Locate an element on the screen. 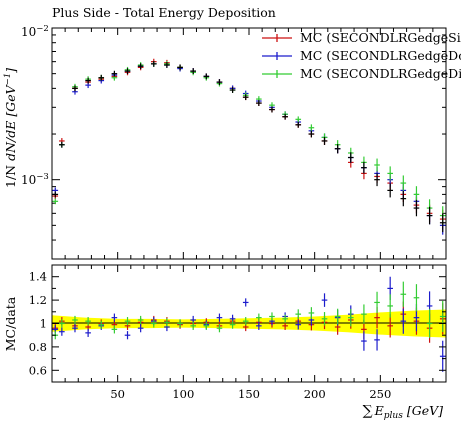 The height and width of the screenshot is (422, 461). ratio-y-tick-label: 1 is located at coordinates (43, 324).